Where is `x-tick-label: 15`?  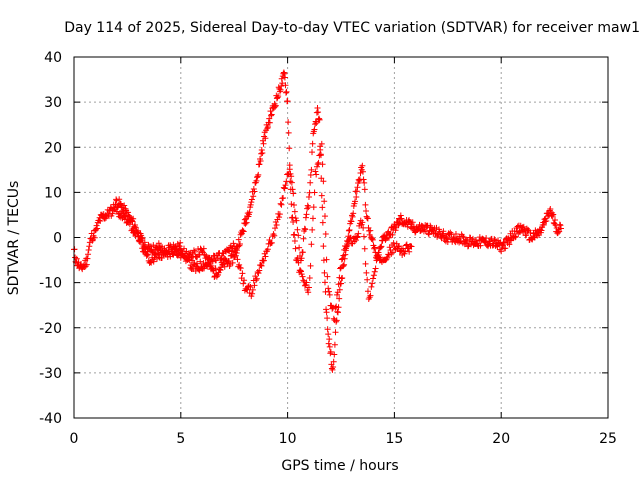
x-tick-label: 15 is located at coordinates (394, 439).